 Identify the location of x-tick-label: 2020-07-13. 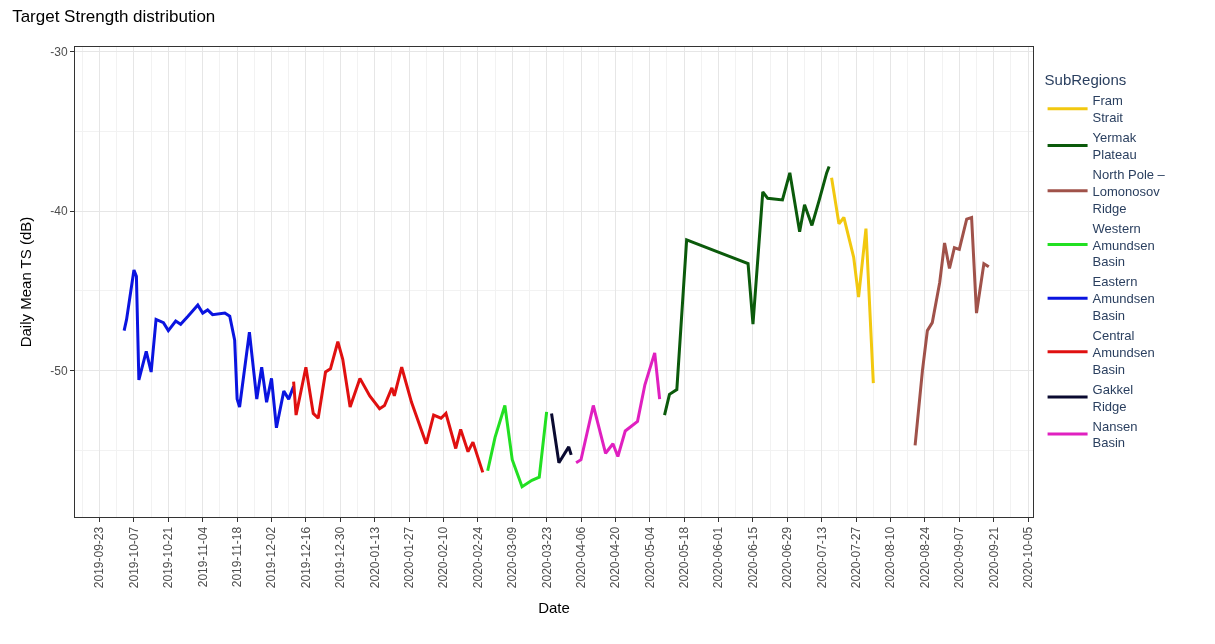
(821, 557).